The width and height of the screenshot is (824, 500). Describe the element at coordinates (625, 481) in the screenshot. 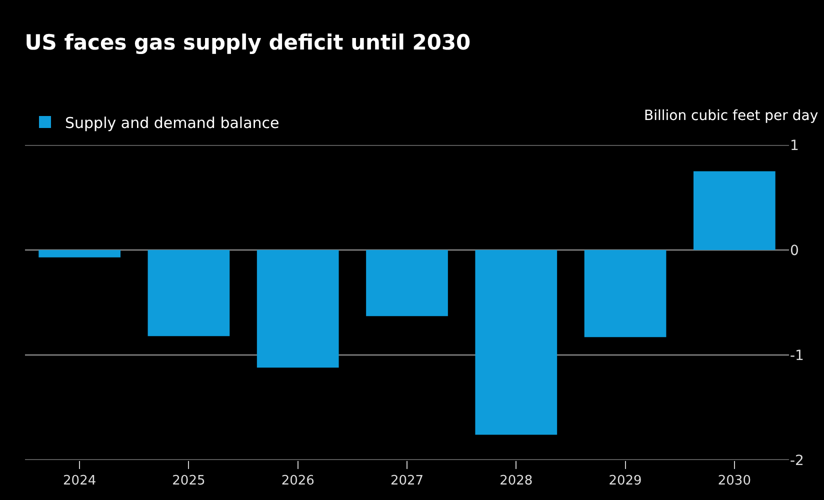

I see `x-tick-label: 2029` at that location.